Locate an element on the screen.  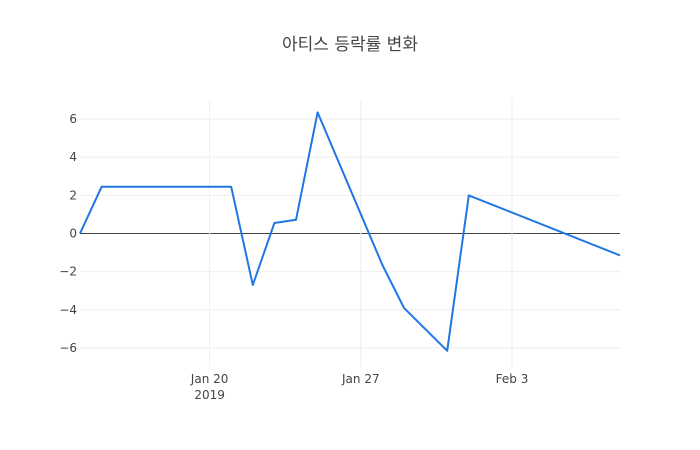
x-tick-label: Jan 27 is located at coordinates (360, 379).